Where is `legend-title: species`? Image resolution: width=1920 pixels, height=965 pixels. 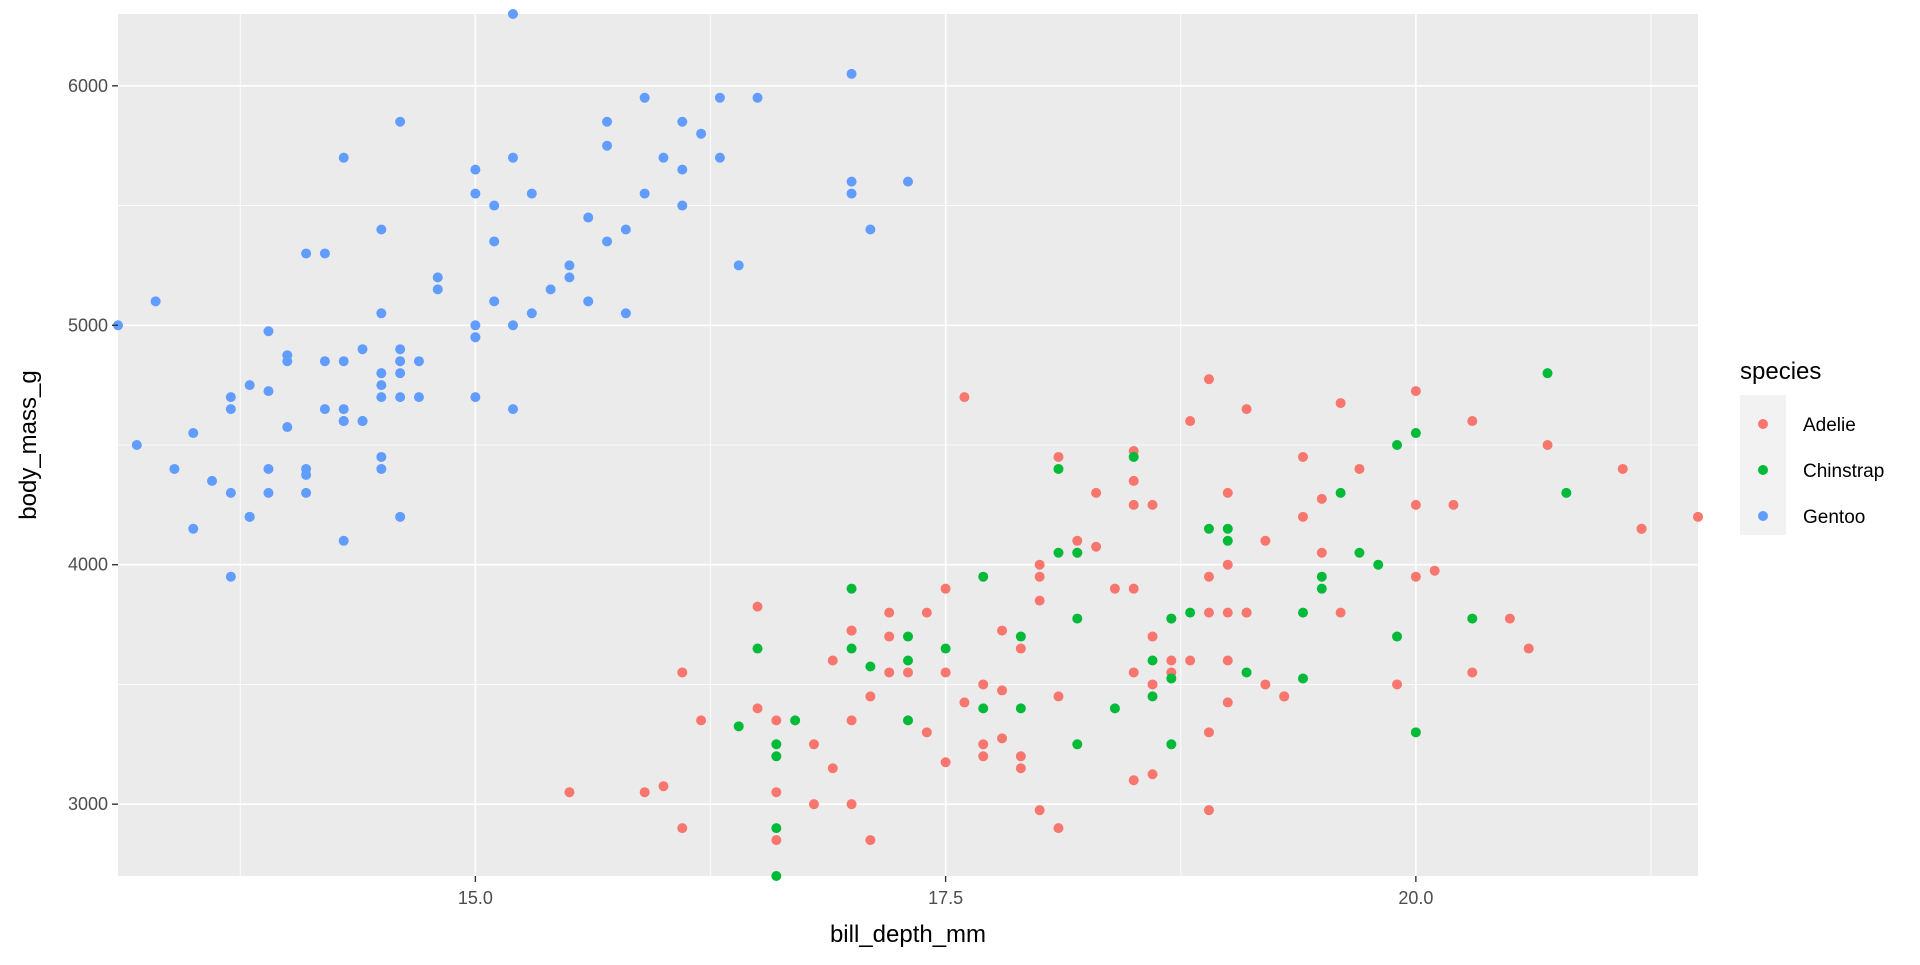 legend-title: species is located at coordinates (1780, 371).